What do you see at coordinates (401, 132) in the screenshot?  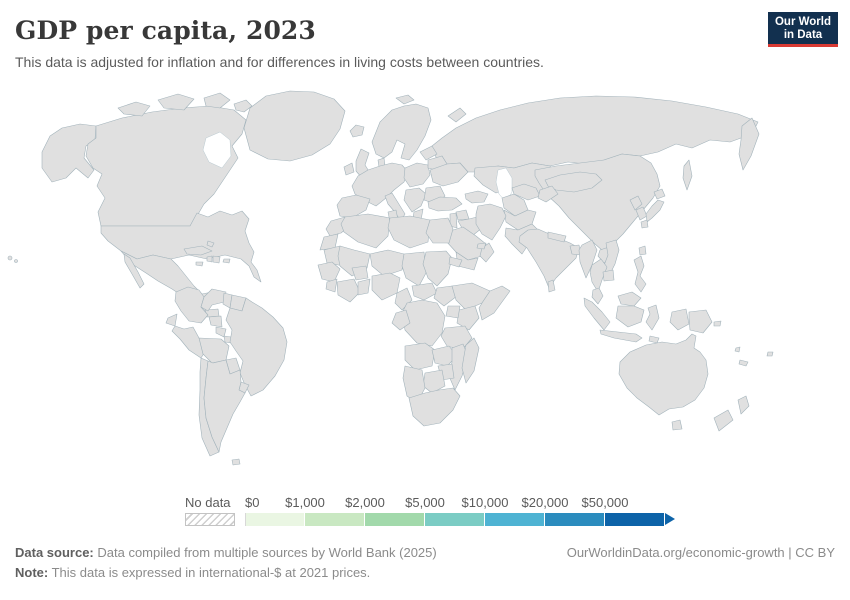 I see `country-scandinavia` at bounding box center [401, 132].